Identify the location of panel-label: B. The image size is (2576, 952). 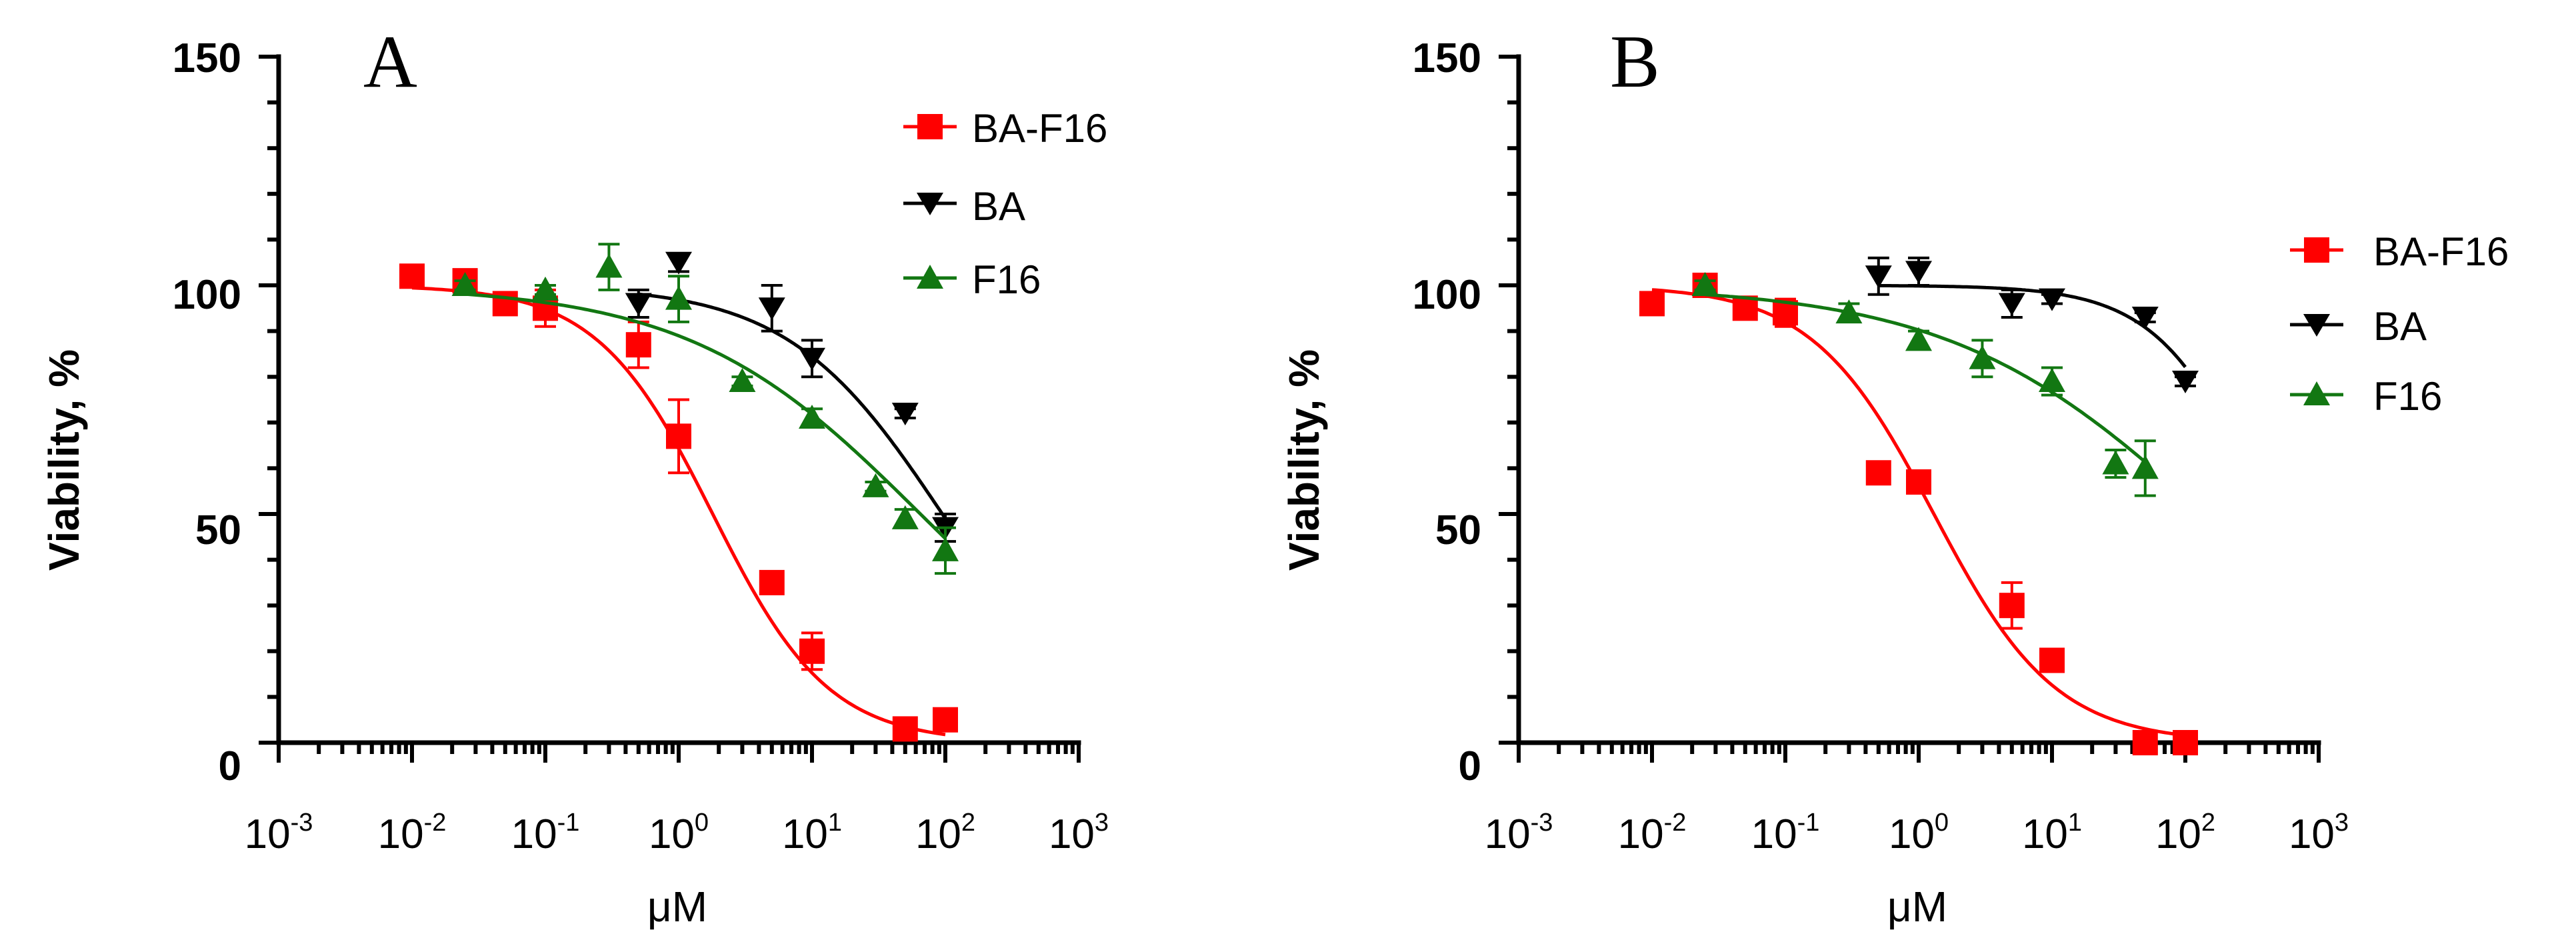
(1635, 62).